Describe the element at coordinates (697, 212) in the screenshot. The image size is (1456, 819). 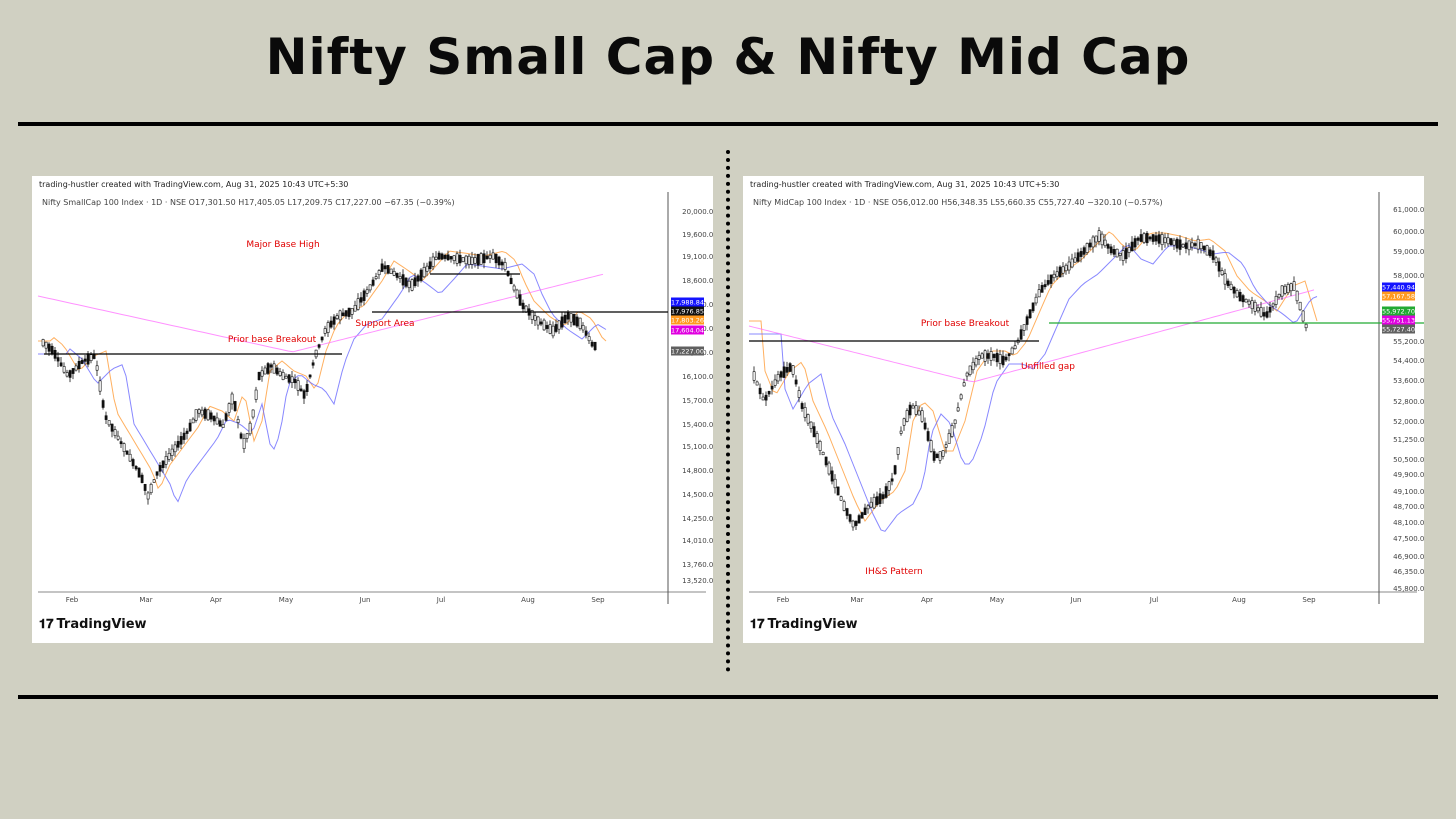
I see `y-tick-label: 20,000.00` at that location.